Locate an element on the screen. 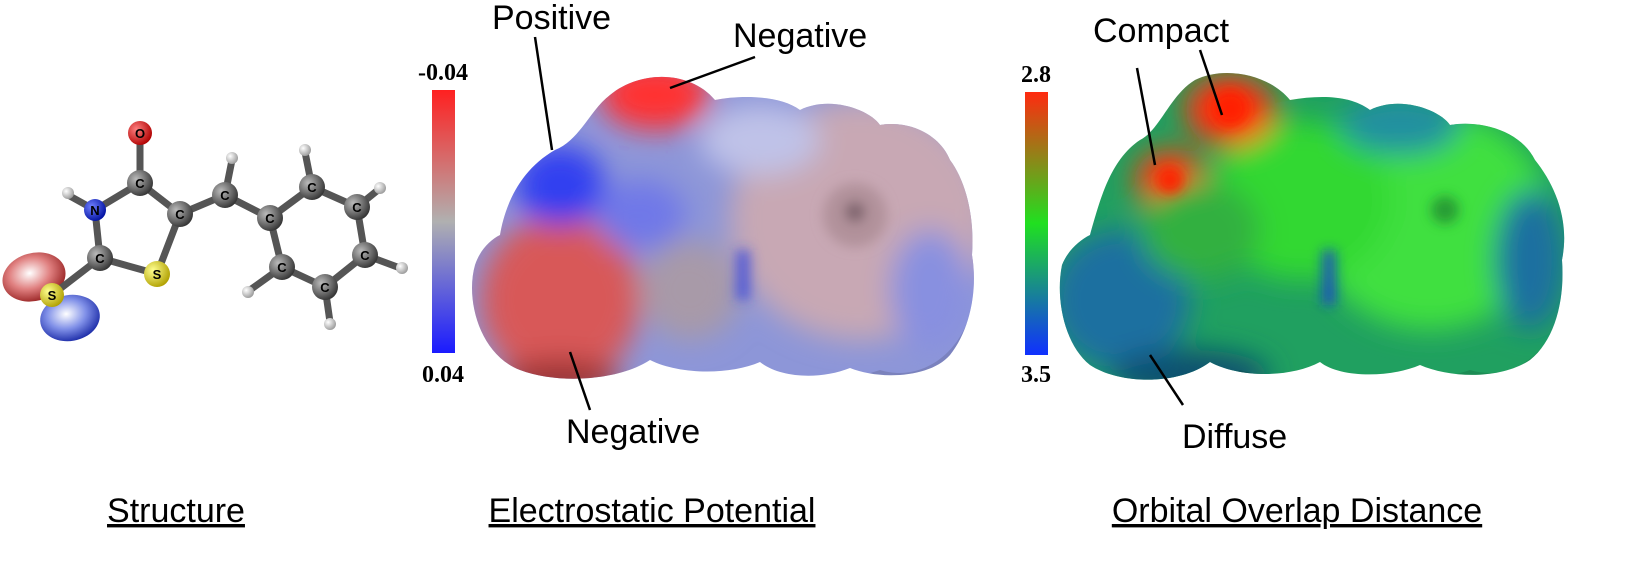 The image size is (1648, 562). ood-leader-lines is located at coordinates (1179, 227).